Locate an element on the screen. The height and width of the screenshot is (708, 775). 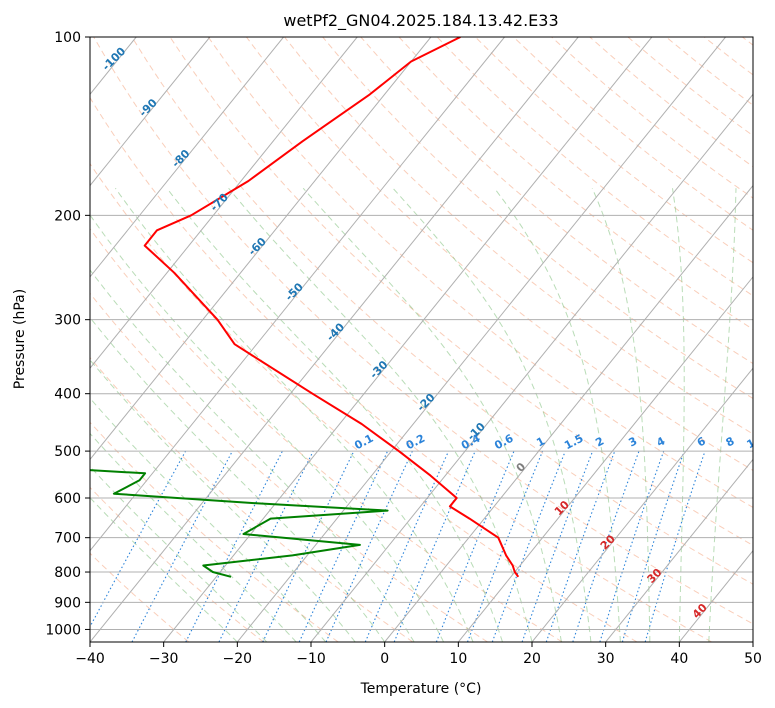
y-axis-ticks: 100 200 300 400 500 600 700 800 900 1000 is located at coordinates (67, 334).